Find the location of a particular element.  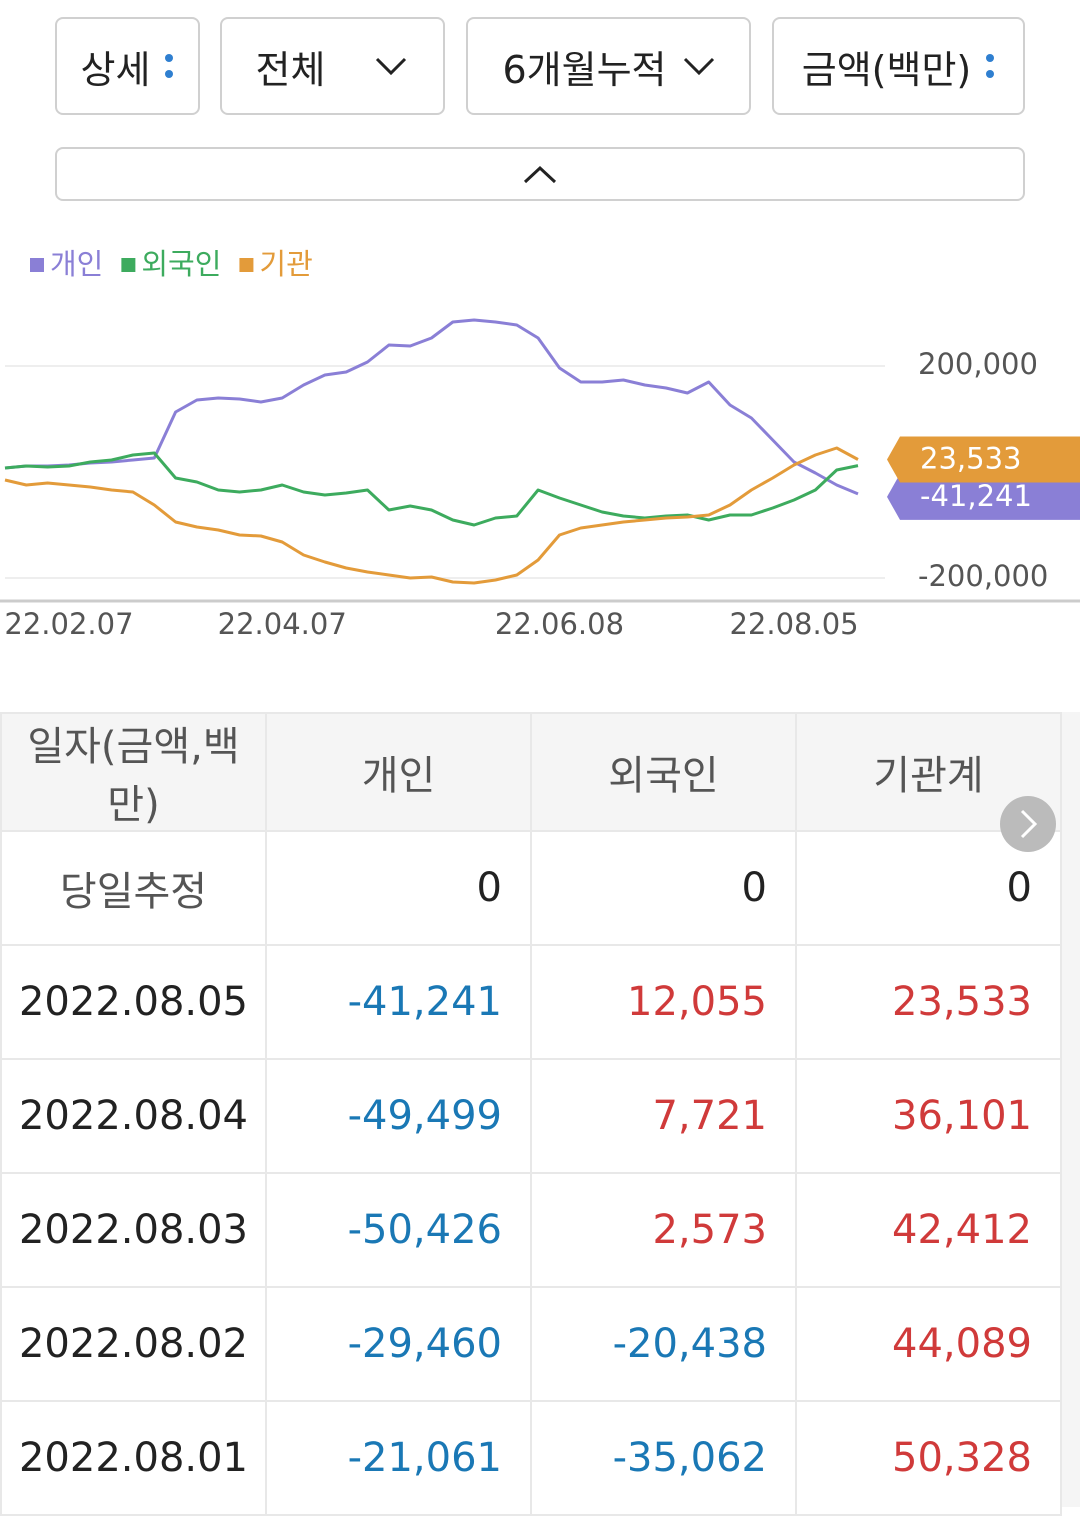

legend-label: 개인 is located at coordinates (76, 264).